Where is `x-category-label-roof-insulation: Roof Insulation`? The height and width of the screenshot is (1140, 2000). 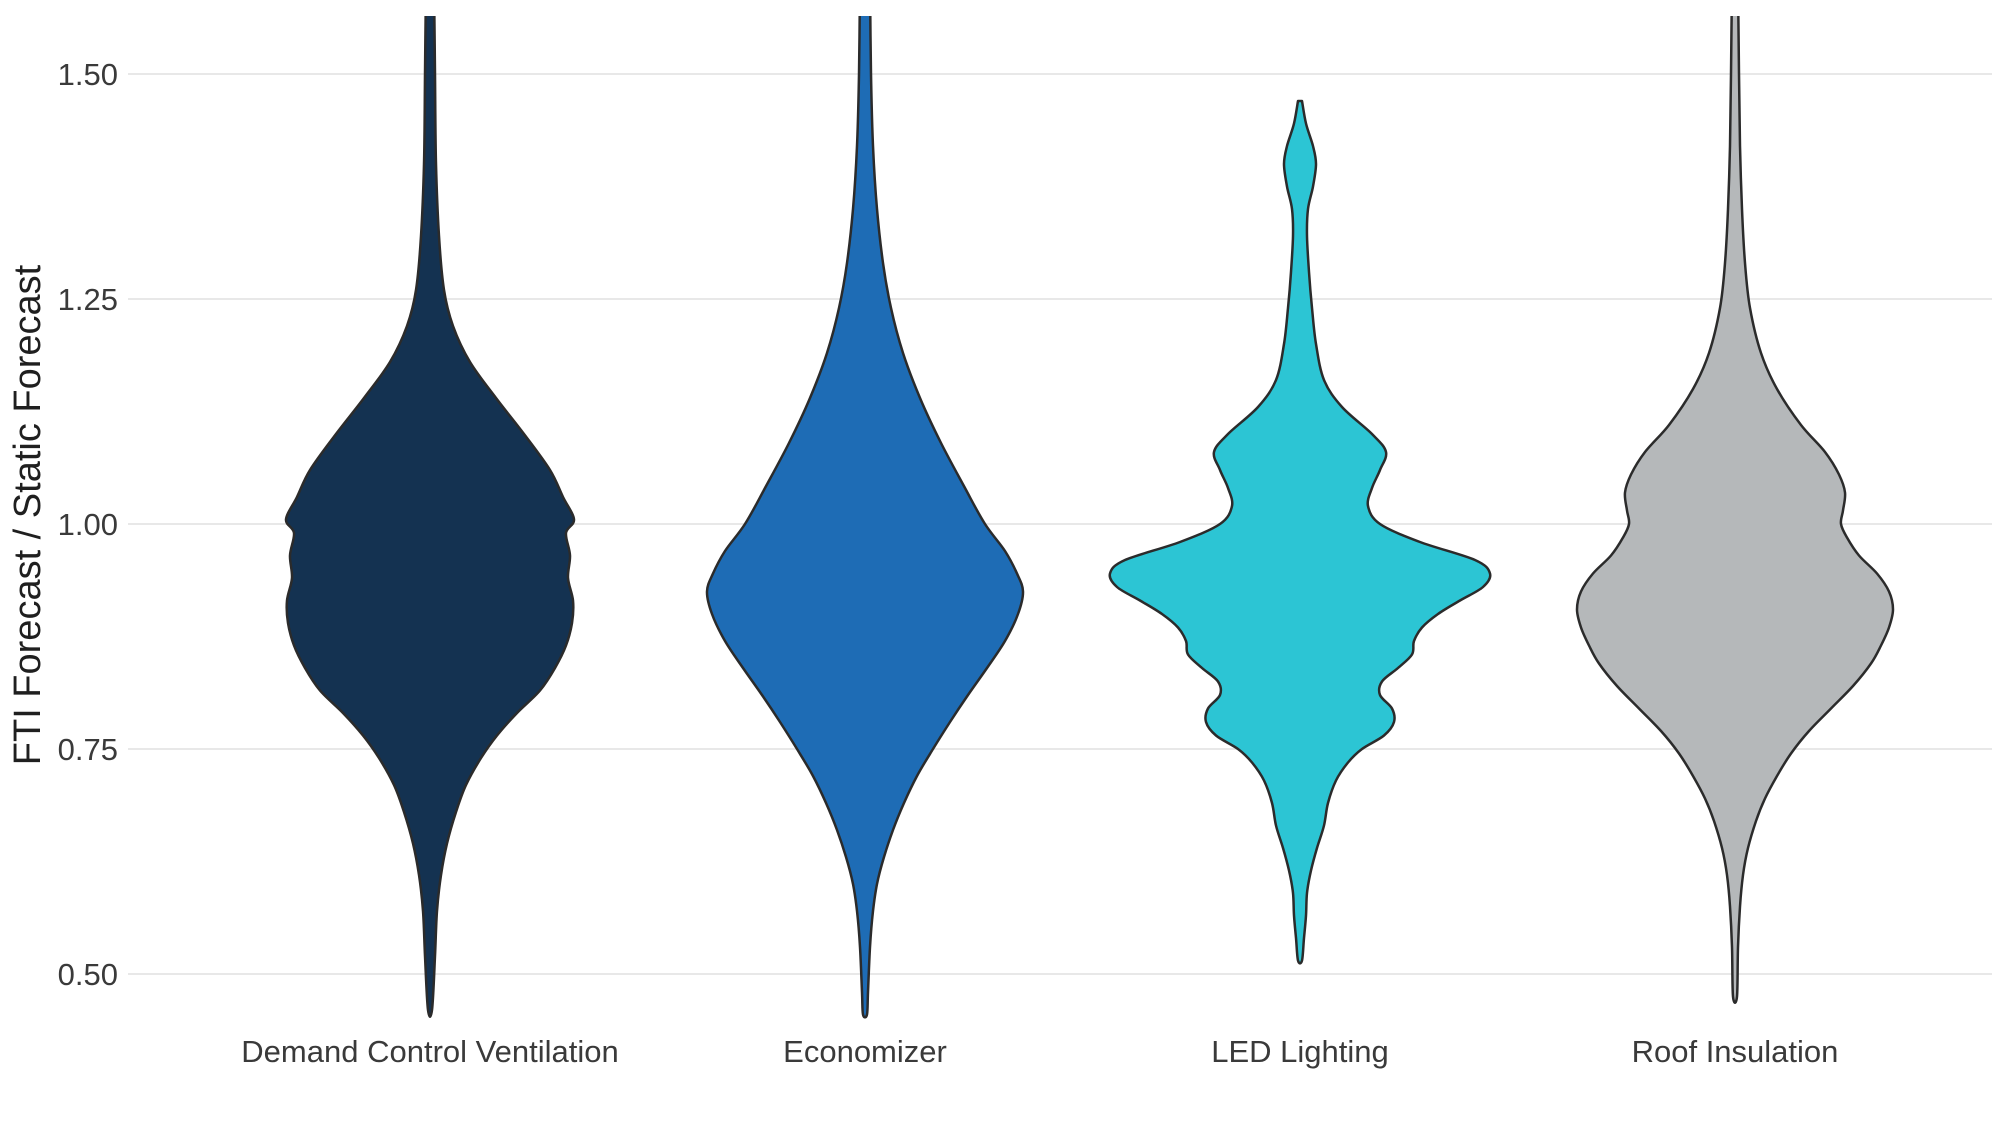
x-category-label-roof-insulation: Roof Insulation is located at coordinates (1735, 1051).